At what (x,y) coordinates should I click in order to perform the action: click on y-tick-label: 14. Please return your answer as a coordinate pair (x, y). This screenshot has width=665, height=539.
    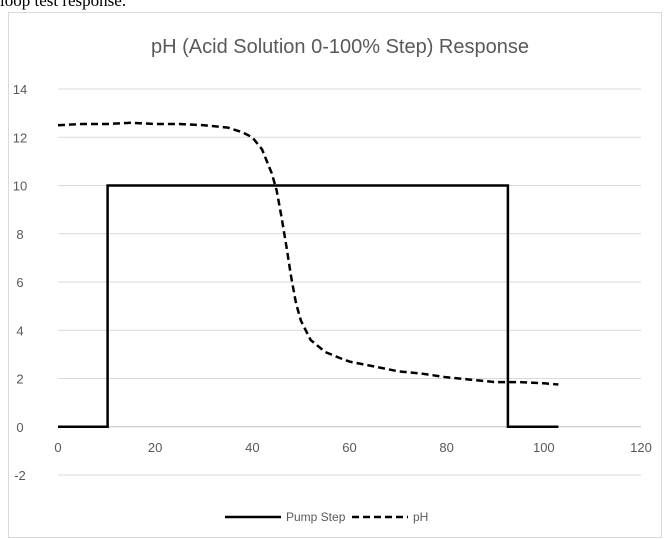
    Looking at the image, I should click on (20, 89).